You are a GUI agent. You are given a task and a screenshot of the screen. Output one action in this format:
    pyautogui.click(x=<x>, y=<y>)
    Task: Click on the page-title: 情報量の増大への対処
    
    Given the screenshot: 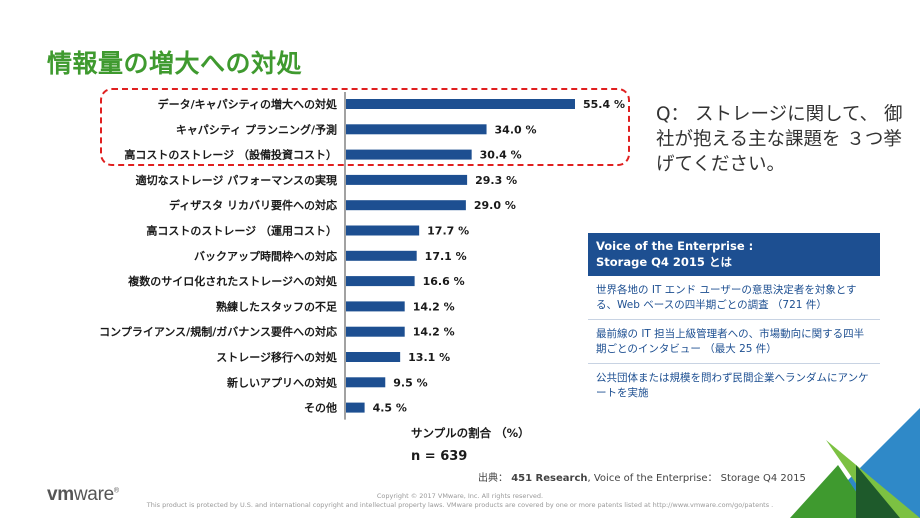 What is the action you would take?
    pyautogui.click(x=175, y=63)
    